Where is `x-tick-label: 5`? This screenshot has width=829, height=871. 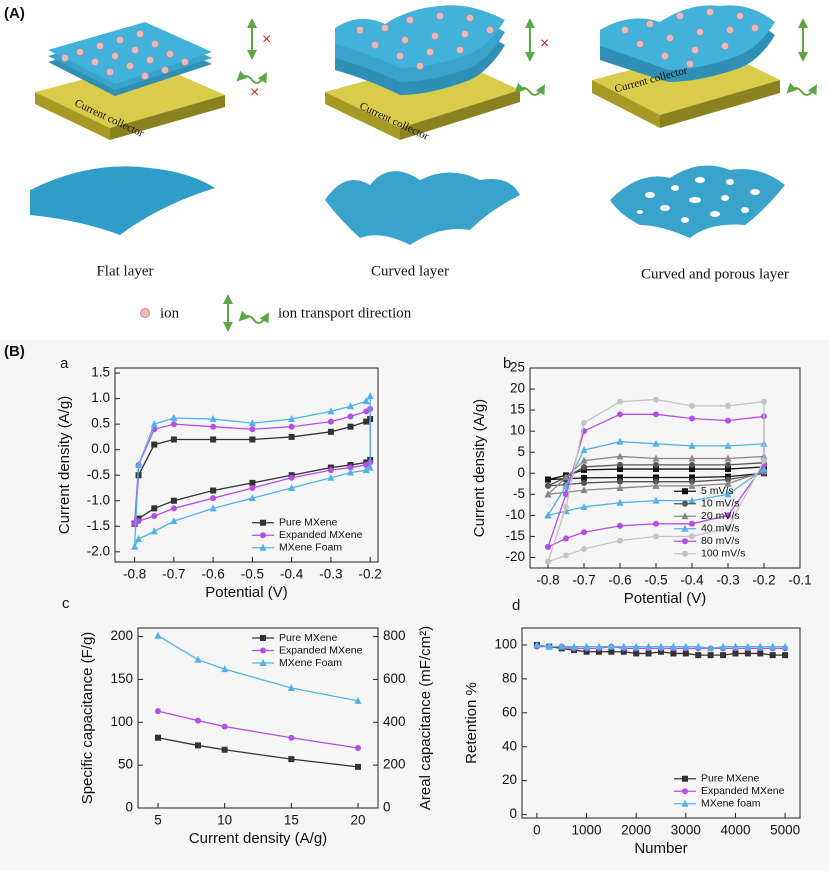 x-tick-label: 5 is located at coordinates (158, 820).